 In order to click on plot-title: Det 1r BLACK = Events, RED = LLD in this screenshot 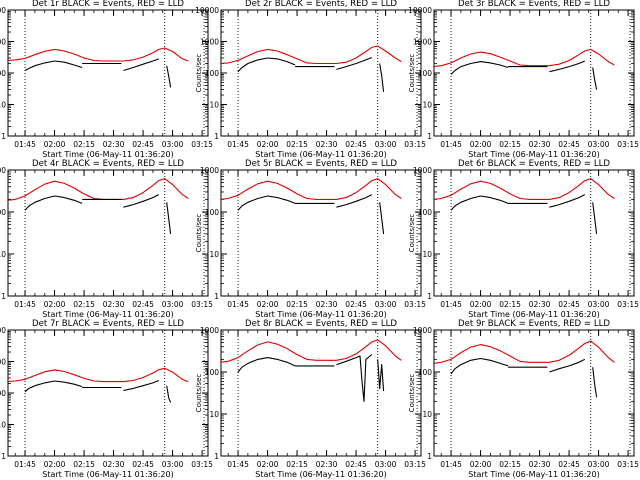, I will do `click(108, 4)`.